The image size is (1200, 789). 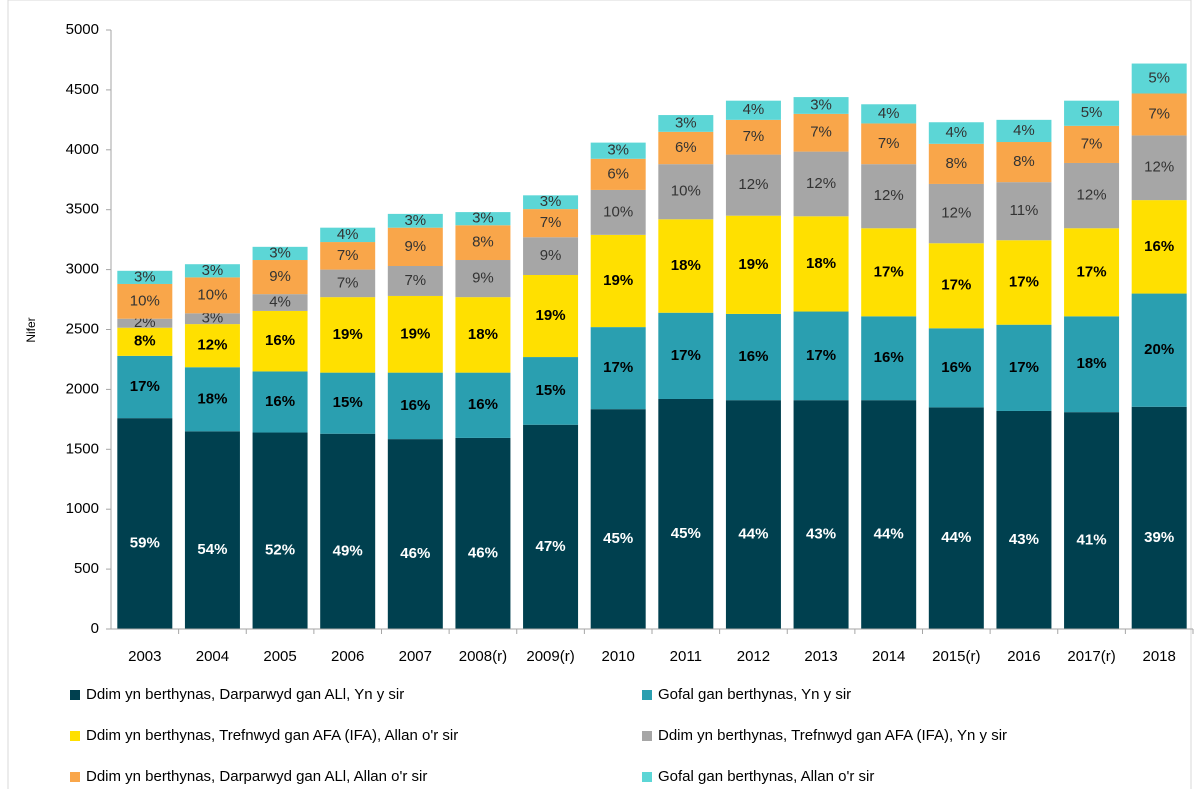 What do you see at coordinates (1023, 656) in the screenshot?
I see `x-tick-label: 2016` at bounding box center [1023, 656].